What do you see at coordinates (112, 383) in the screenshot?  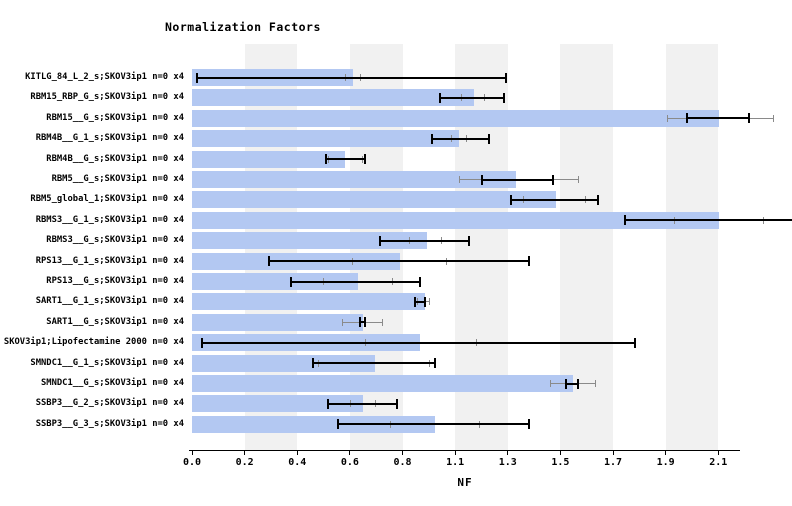 I see `row-label: SMNDC1__G_s;SKOV3ip1 n=0 x4` at bounding box center [112, 383].